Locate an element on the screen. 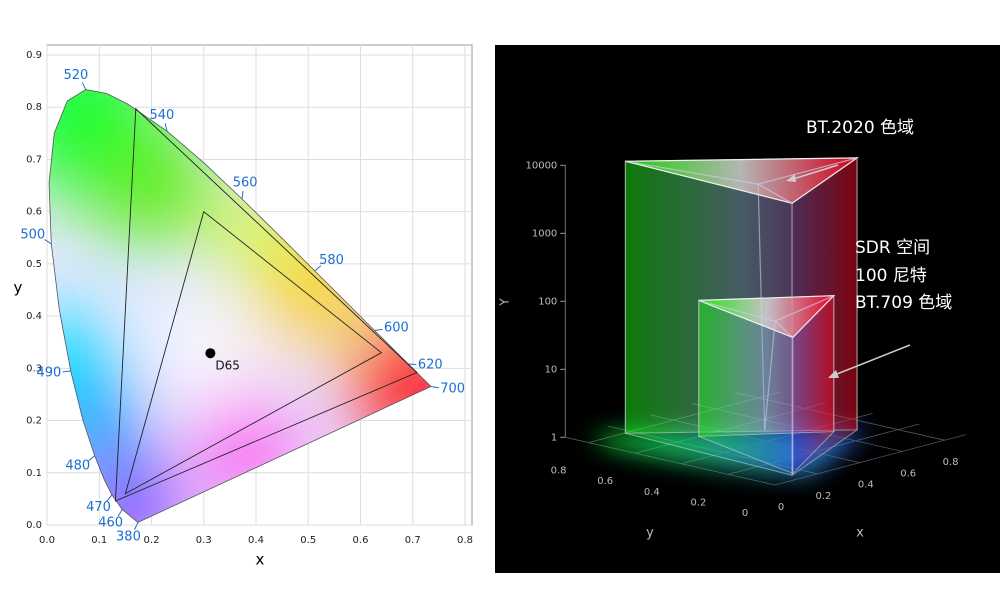 This screenshot has height=616, width=1000. z-tick-label: 10000 is located at coordinates (541, 165).